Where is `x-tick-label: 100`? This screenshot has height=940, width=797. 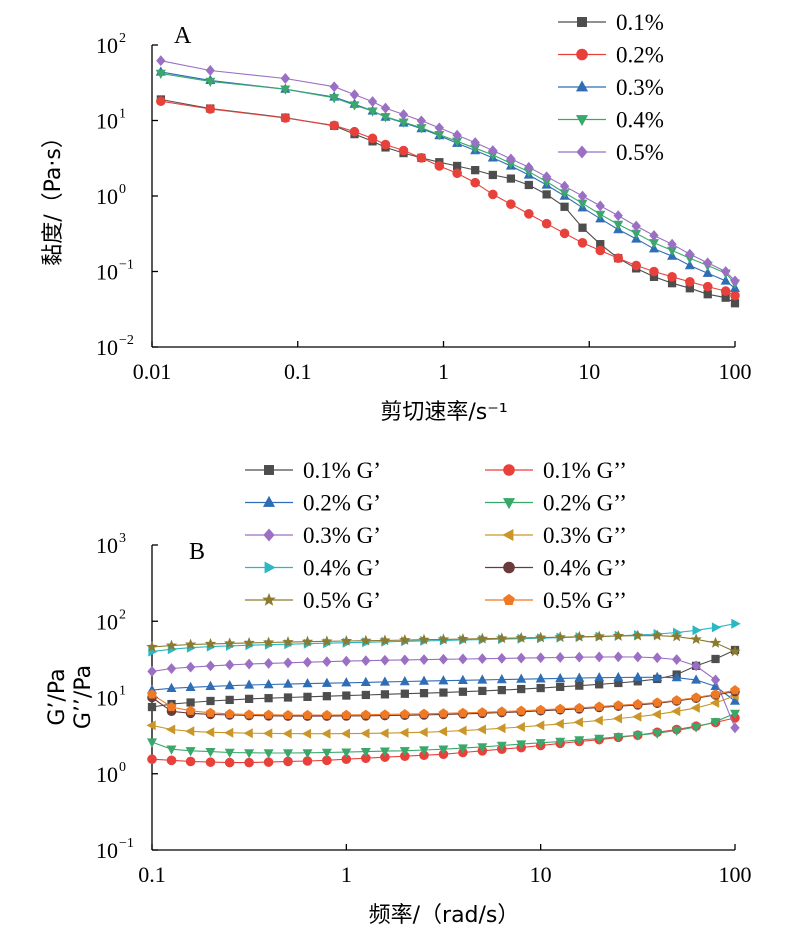 x-tick-label: 100 is located at coordinates (735, 371).